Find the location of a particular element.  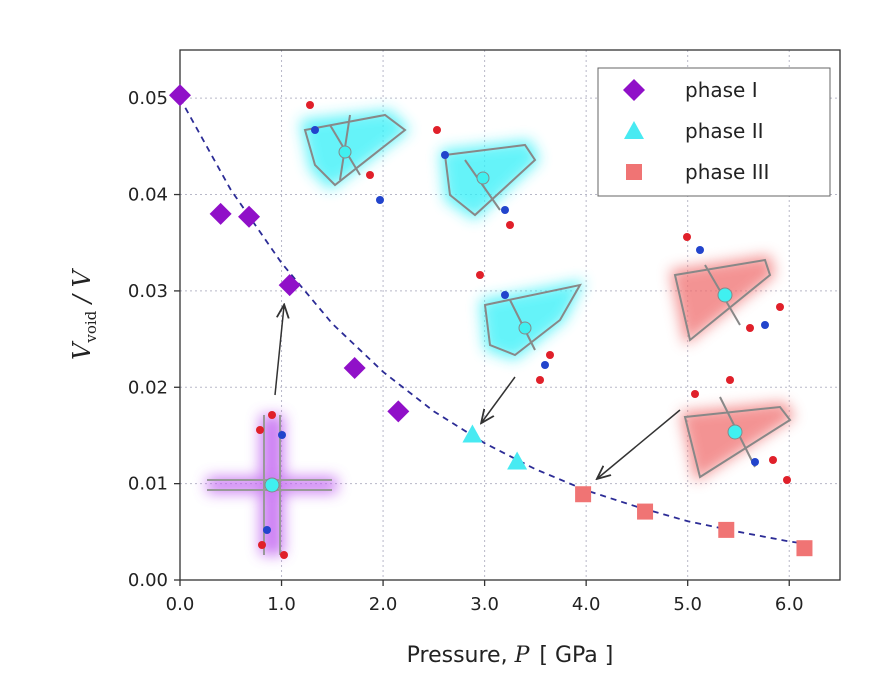

legend-label: phase III is located at coordinates (727, 172).